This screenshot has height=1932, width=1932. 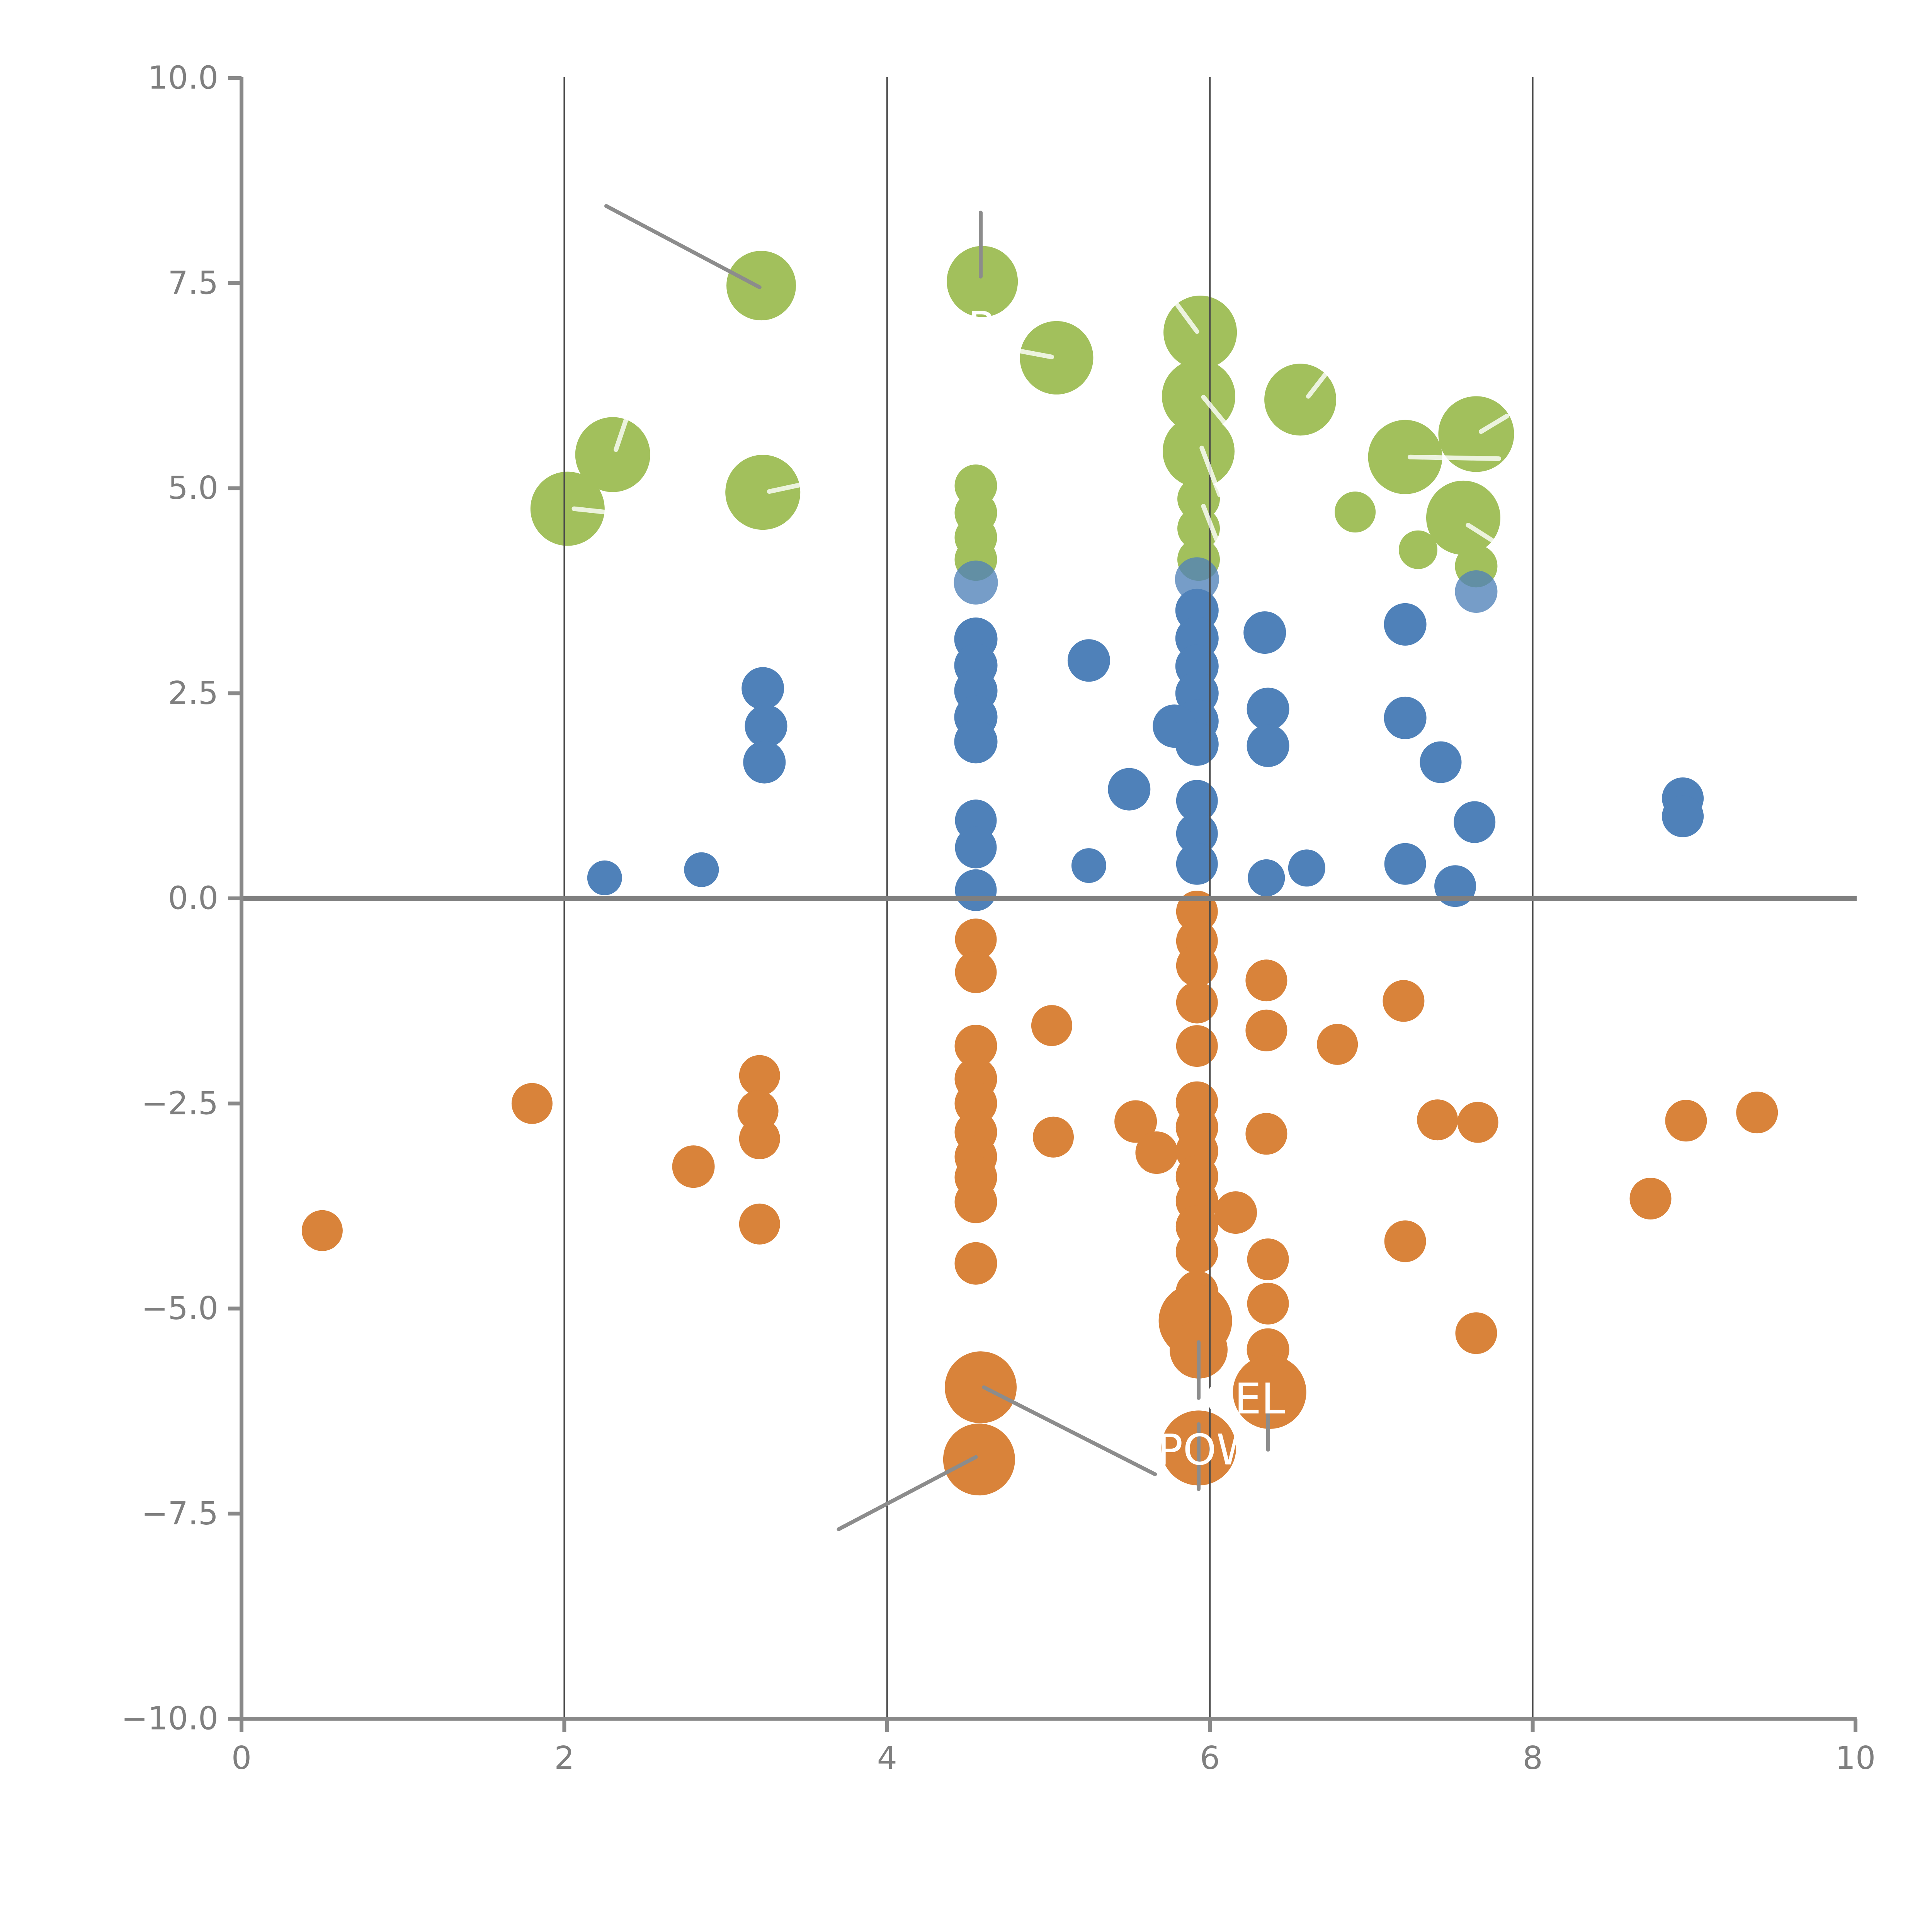 What do you see at coordinates (193, 899) in the screenshot?
I see `y-tick-label-0: 0.0` at bounding box center [193, 899].